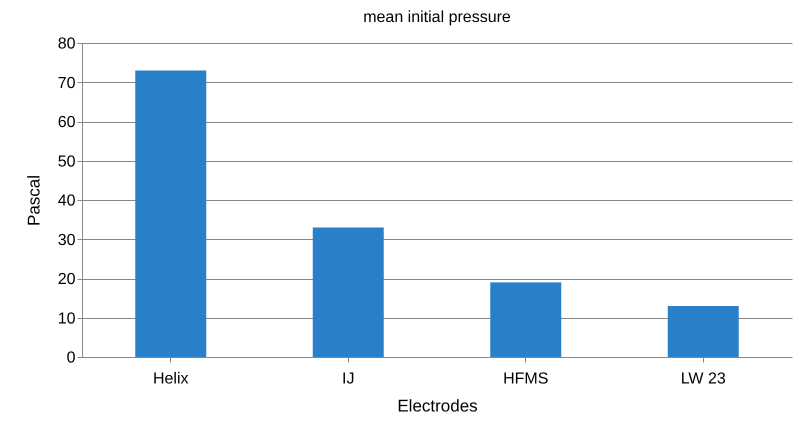 This screenshot has width=797, height=425. Describe the element at coordinates (67, 44) in the screenshot. I see `y-tick-label: 80` at that location.